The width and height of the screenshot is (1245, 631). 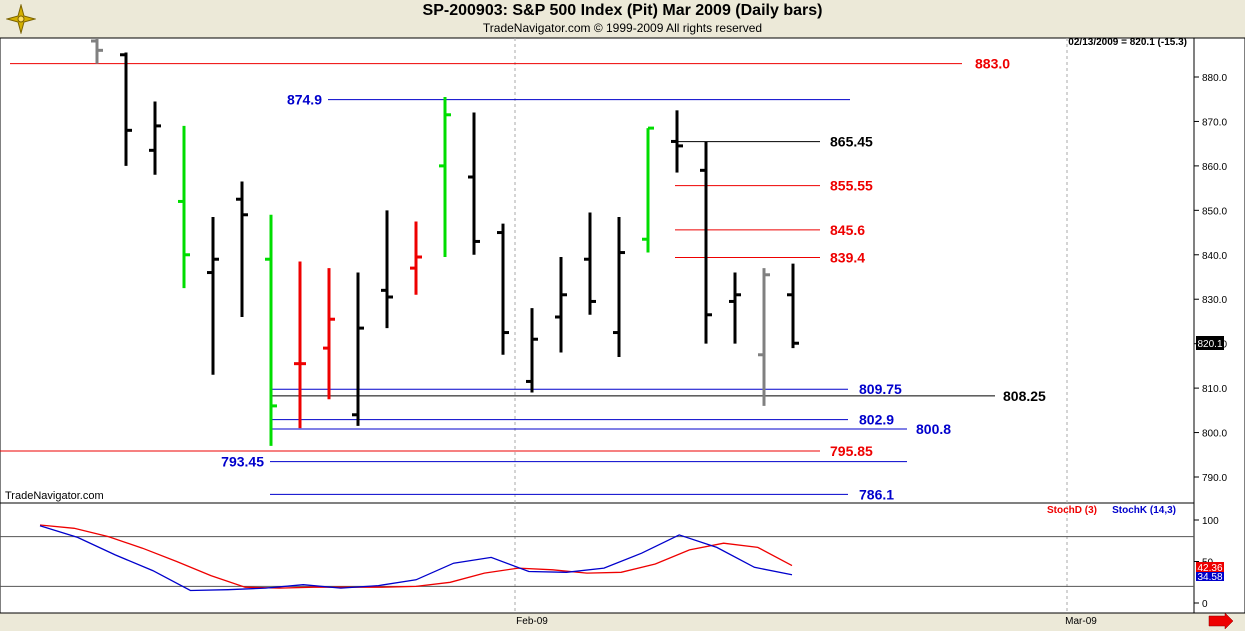 I want to click on last-price-tag: 820.1, so click(x=1210, y=343).